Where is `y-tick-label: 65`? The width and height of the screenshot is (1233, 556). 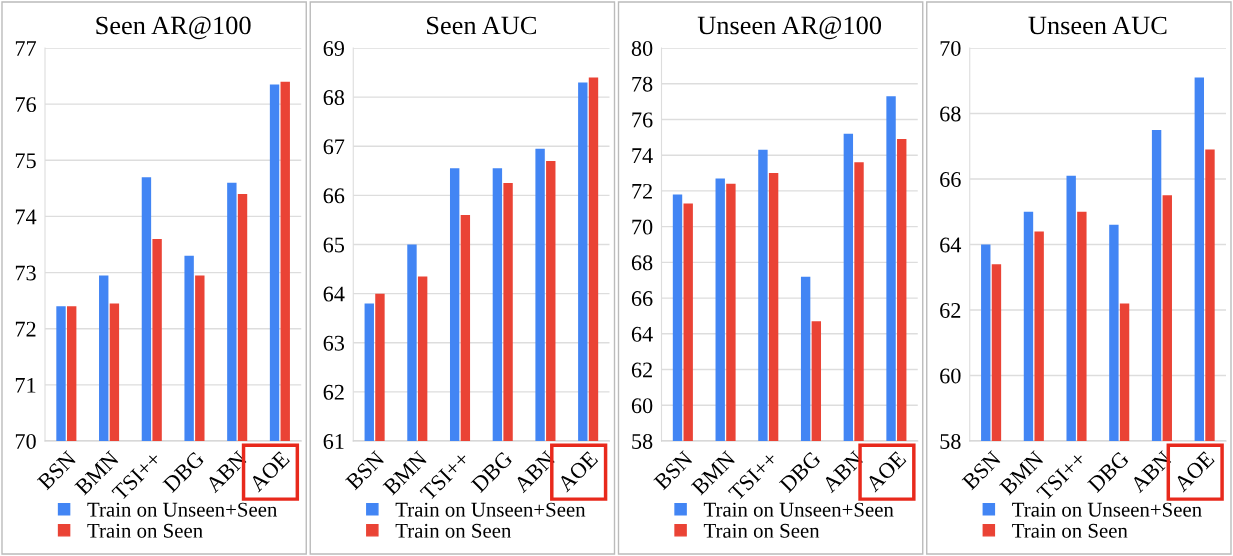
y-tick-label: 65 is located at coordinates (334, 245).